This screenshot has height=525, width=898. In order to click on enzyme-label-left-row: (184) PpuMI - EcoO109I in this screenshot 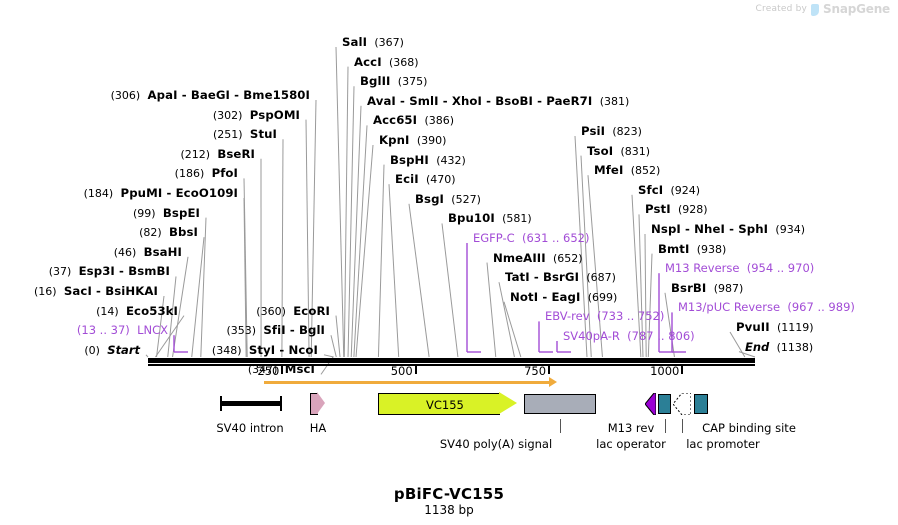, I will do `click(161, 193)`.